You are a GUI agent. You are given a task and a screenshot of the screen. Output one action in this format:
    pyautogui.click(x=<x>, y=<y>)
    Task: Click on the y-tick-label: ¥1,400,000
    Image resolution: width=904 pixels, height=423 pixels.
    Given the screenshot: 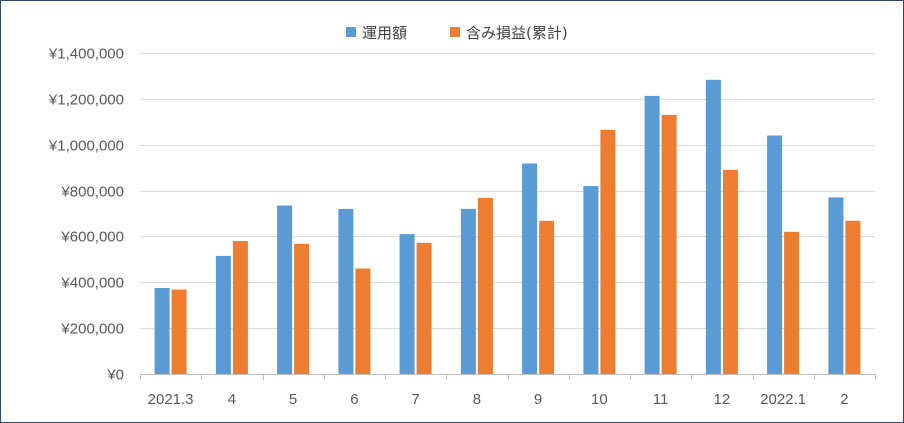 What is the action you would take?
    pyautogui.click(x=86, y=54)
    